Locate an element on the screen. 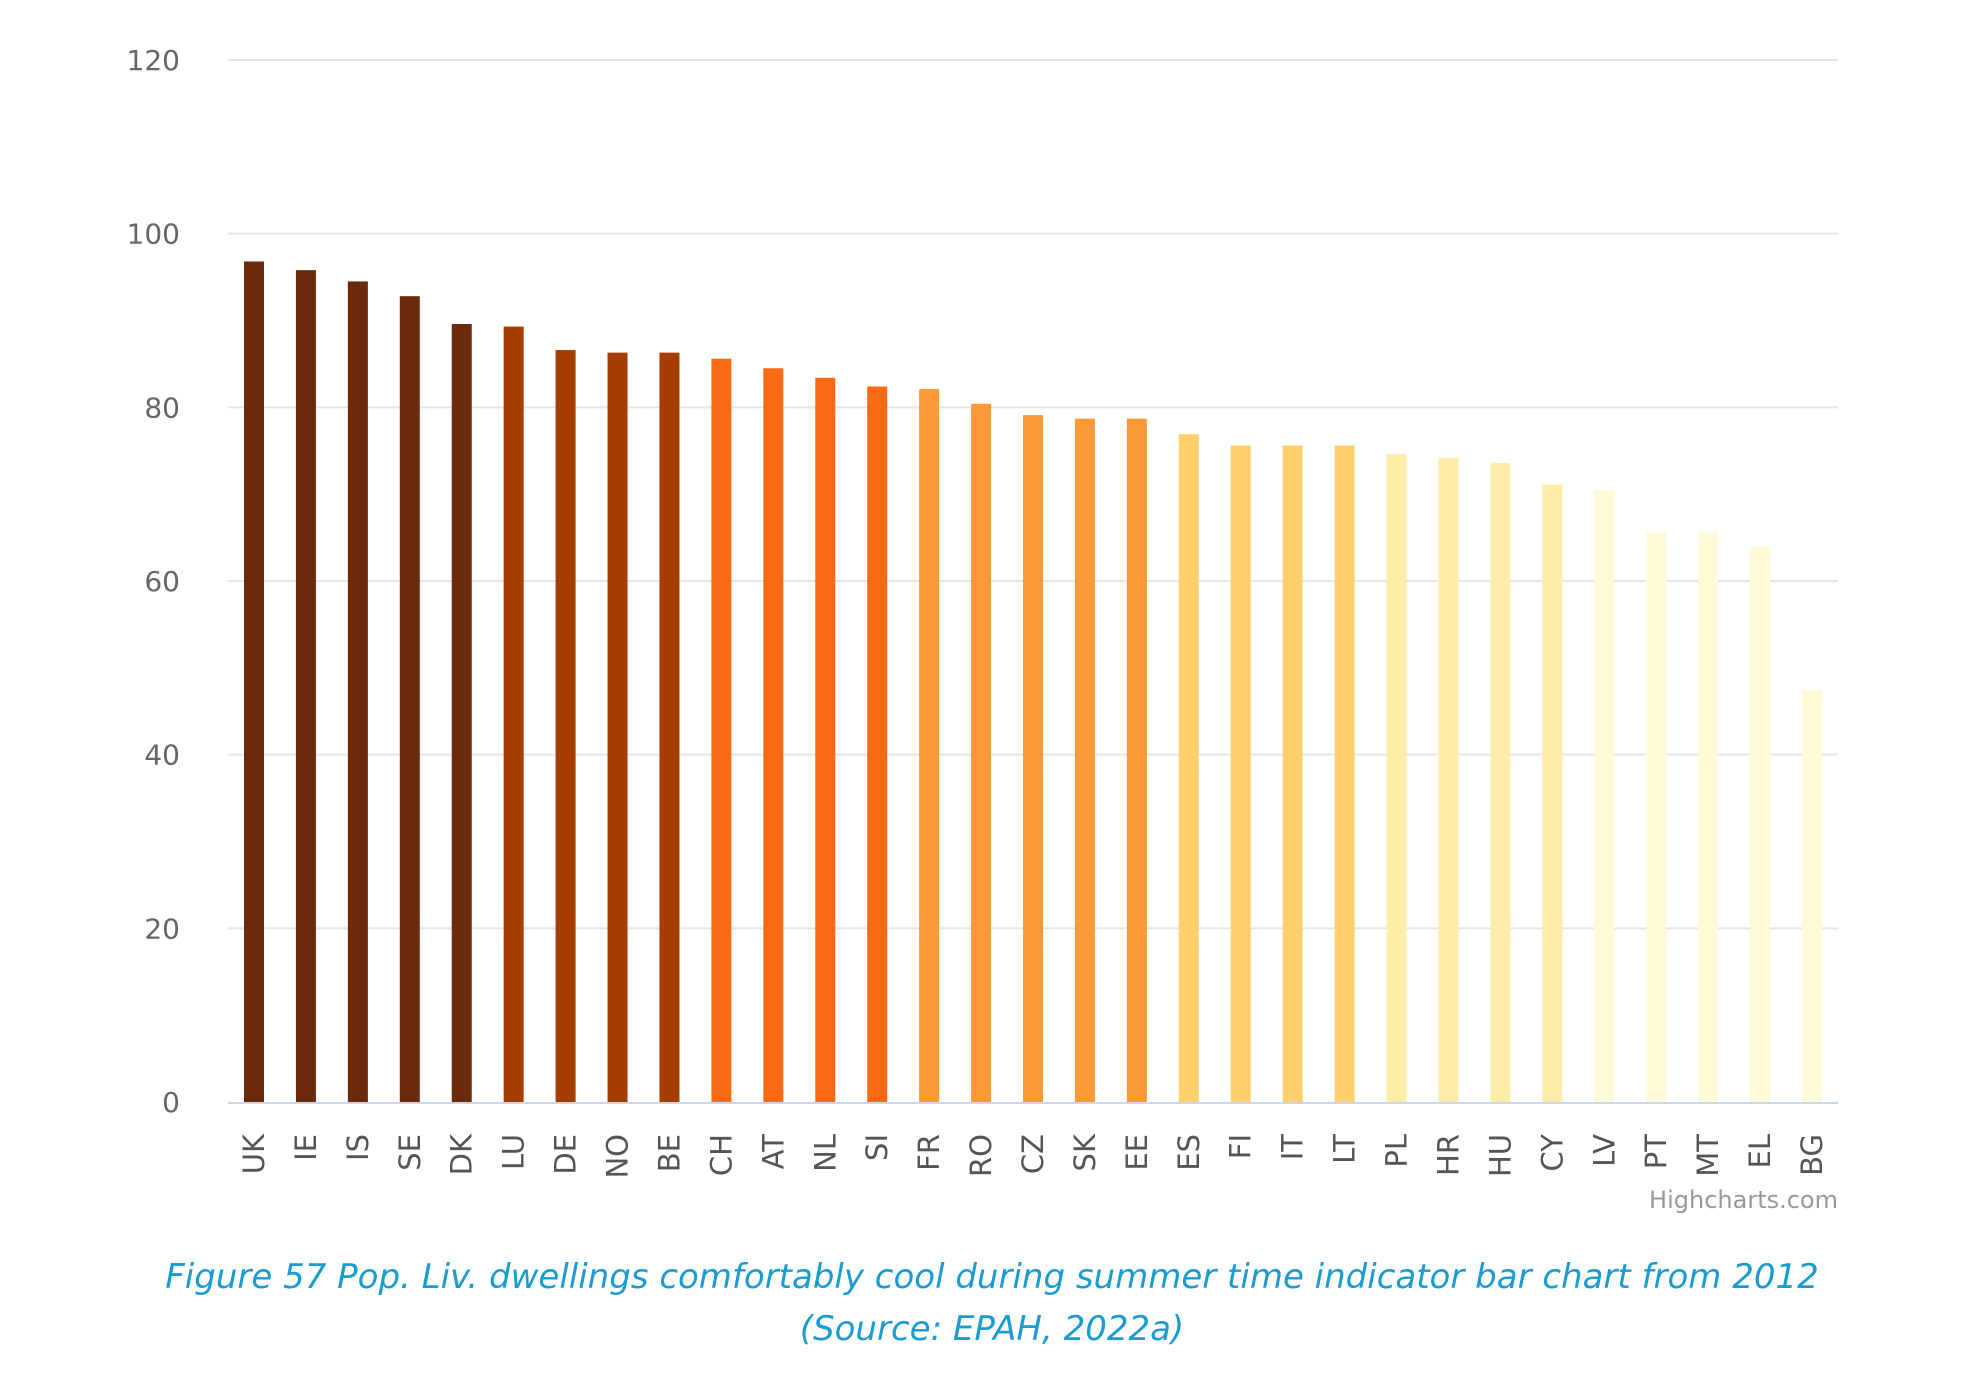 The height and width of the screenshot is (1381, 1984). bar-is is located at coordinates (357, 691).